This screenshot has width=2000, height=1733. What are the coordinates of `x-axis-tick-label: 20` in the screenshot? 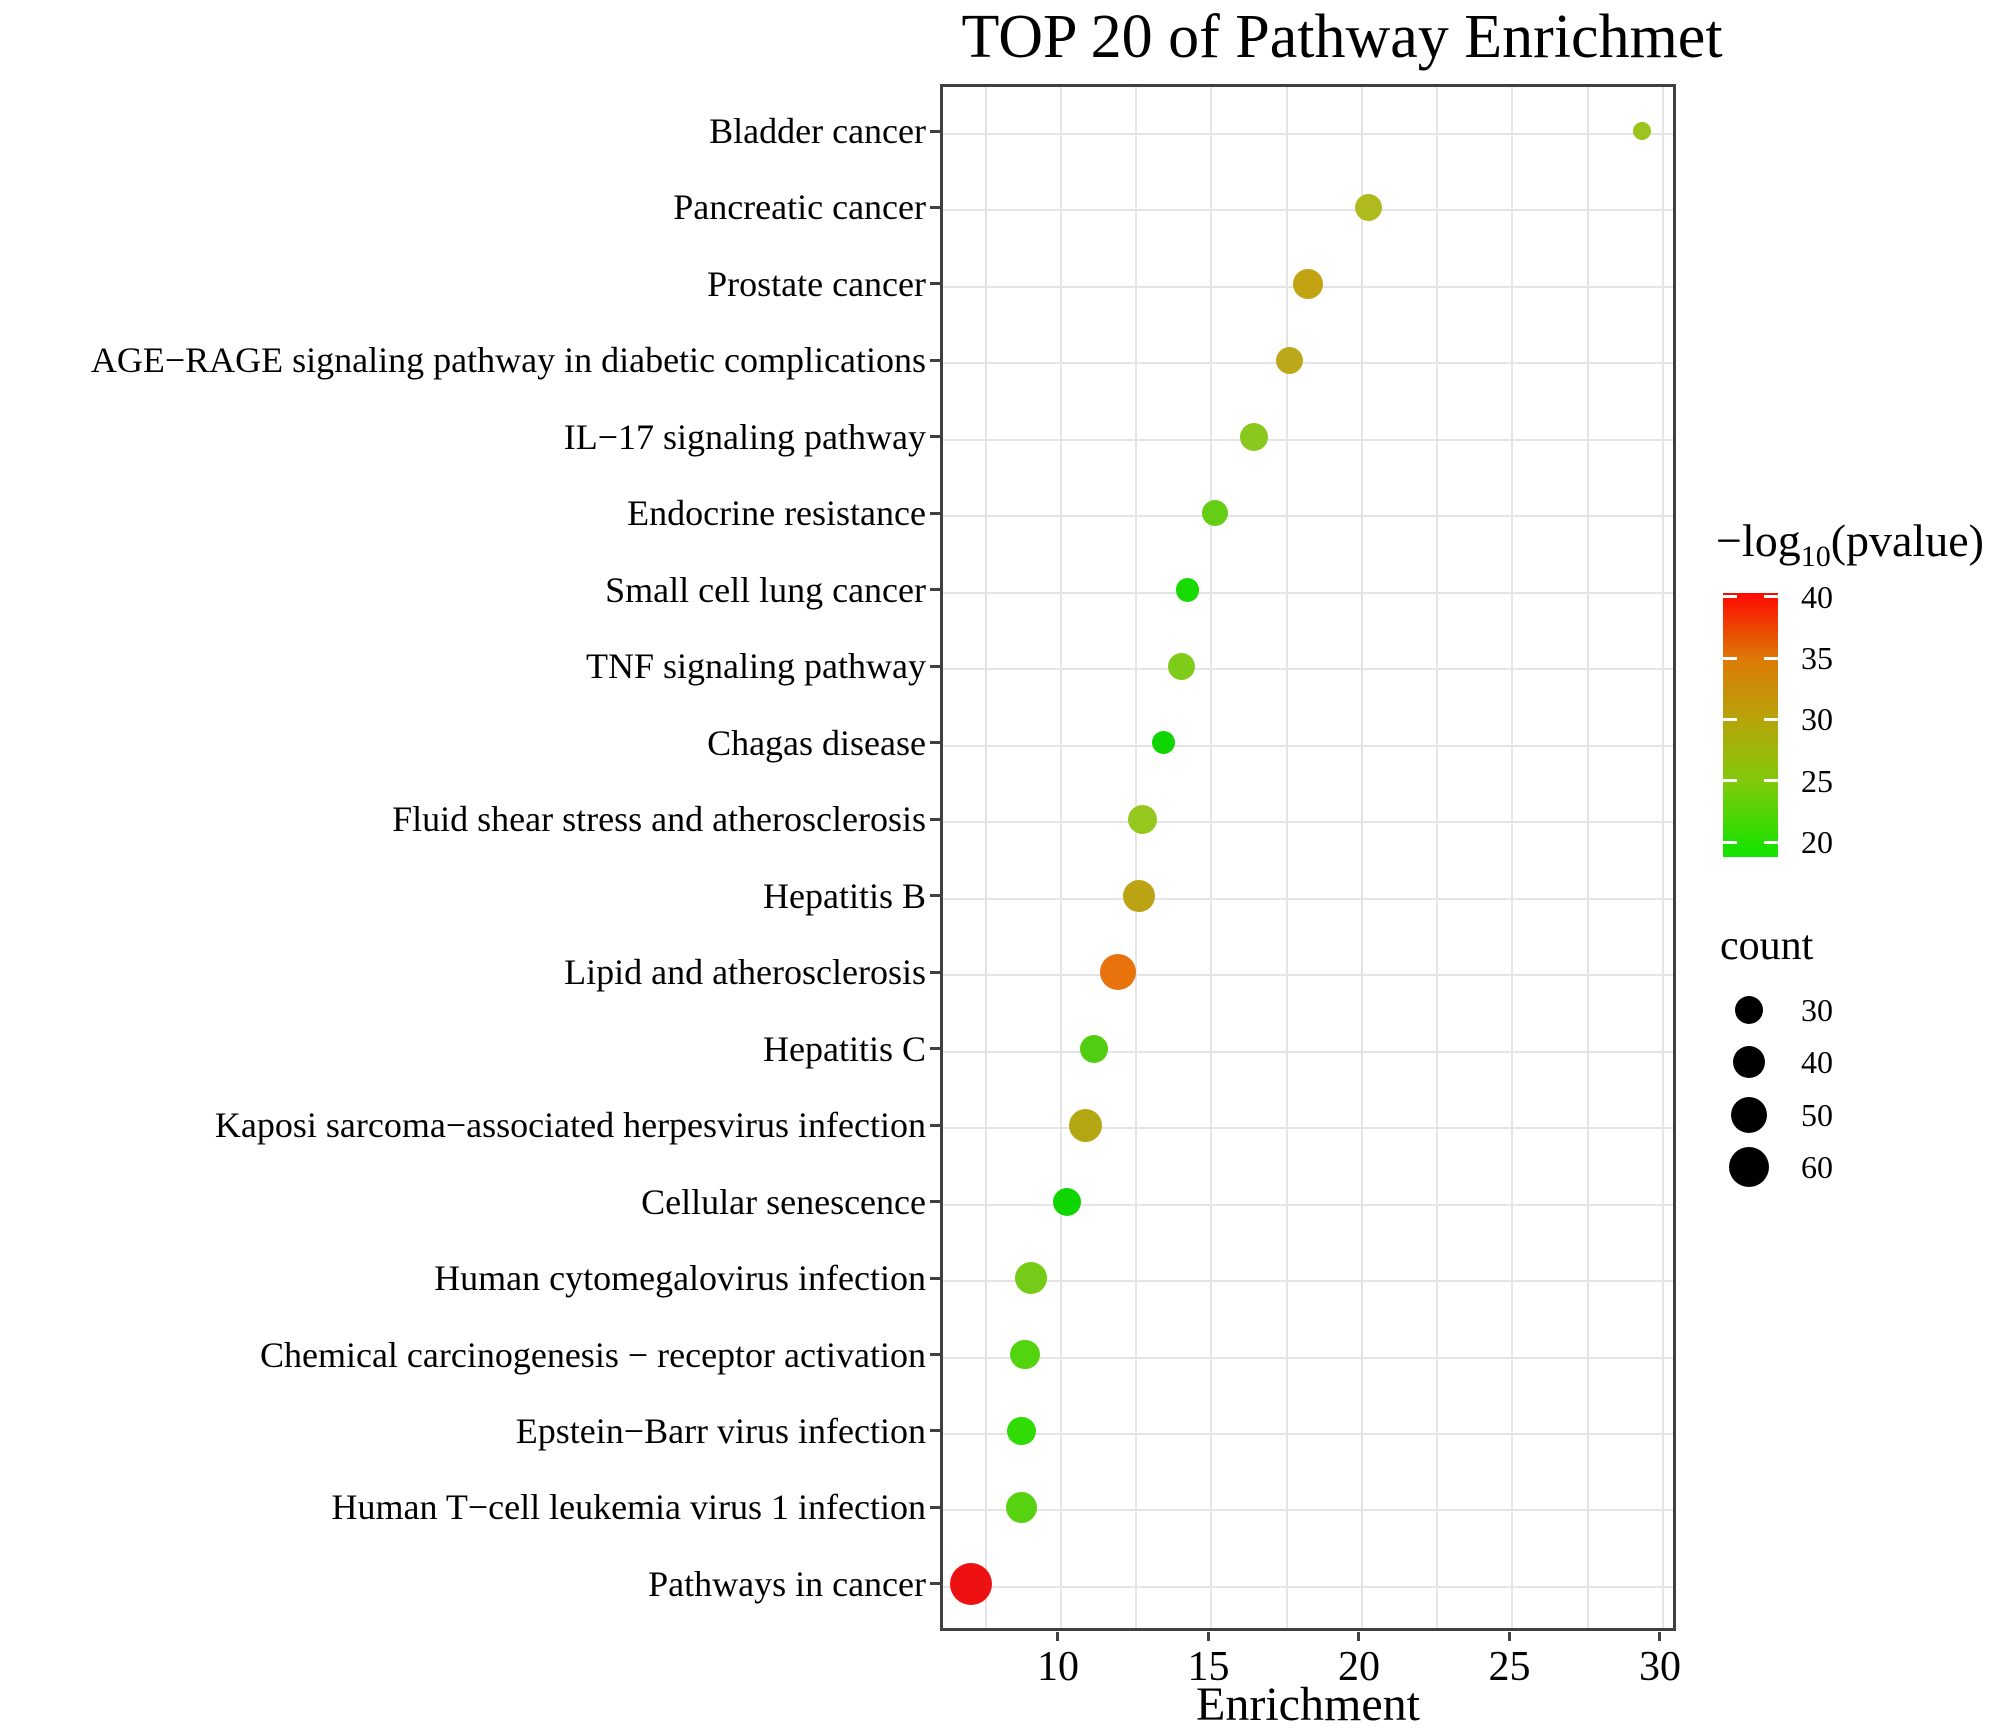 It's located at (1358, 1667).